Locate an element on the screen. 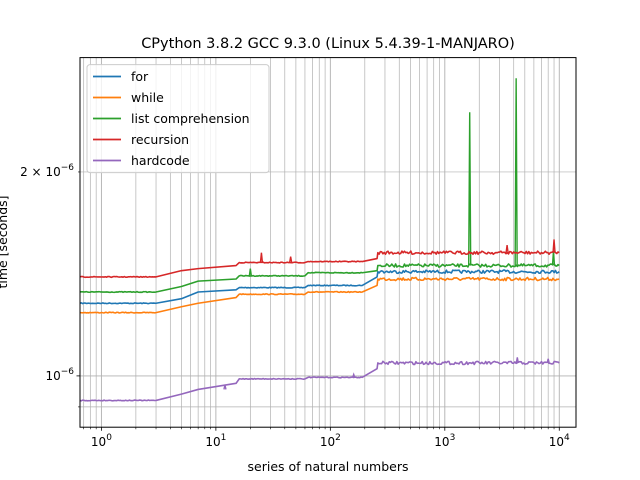 Image resolution: width=640 pixels, height=480 pixels. y-tick-label: 10−6 is located at coordinates (59, 375).